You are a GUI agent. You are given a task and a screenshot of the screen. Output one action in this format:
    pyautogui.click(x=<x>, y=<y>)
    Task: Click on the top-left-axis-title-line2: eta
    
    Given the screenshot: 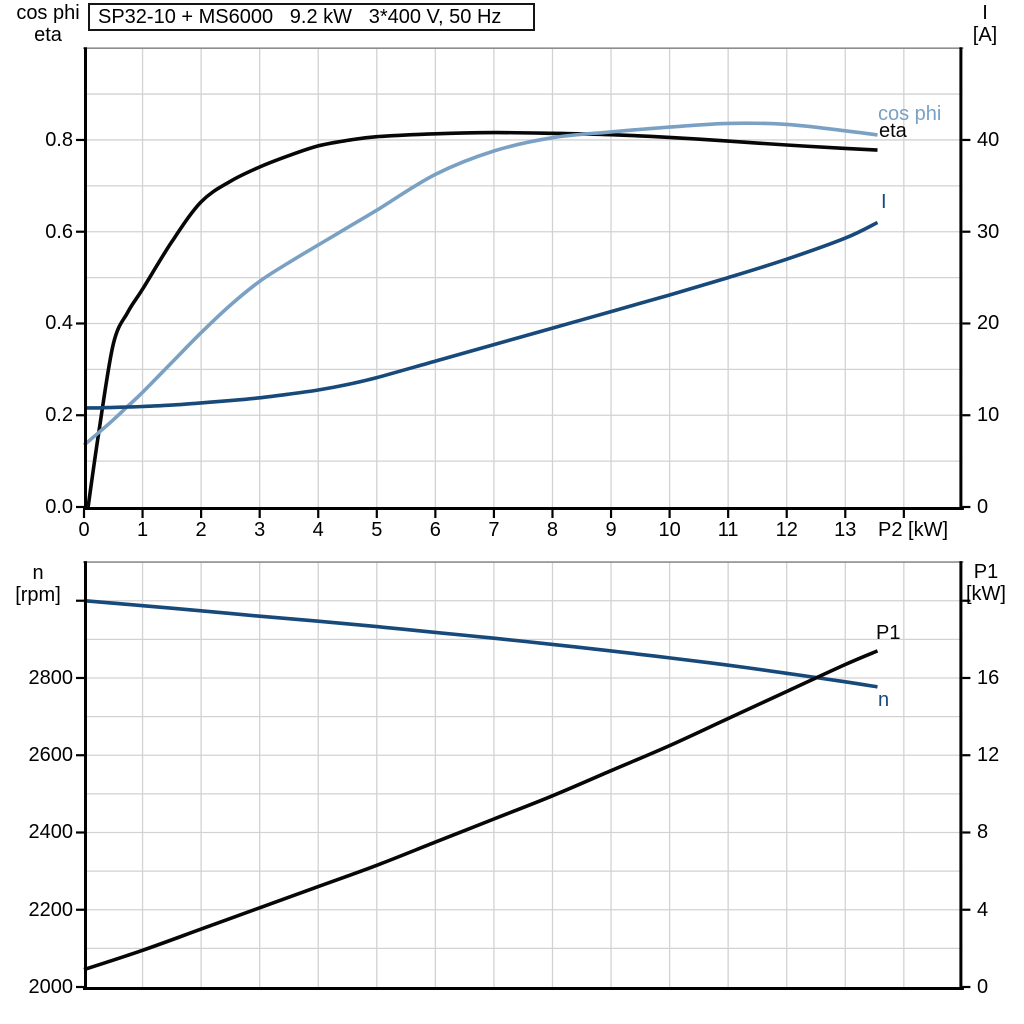 What is the action you would take?
    pyautogui.click(x=48, y=35)
    